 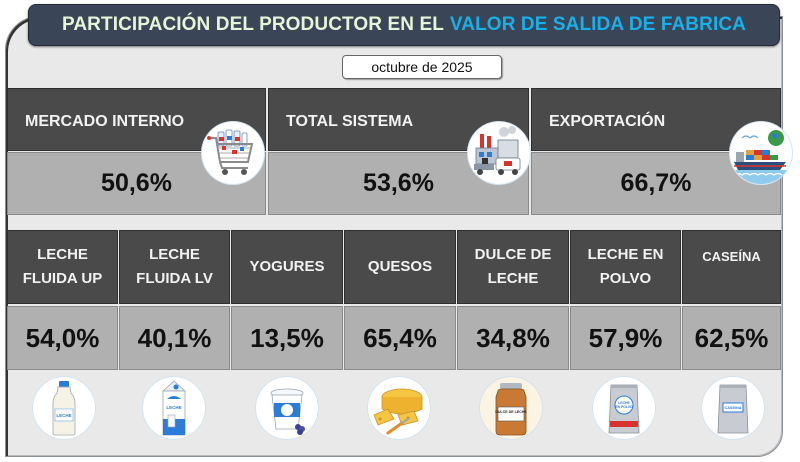 I want to click on product-header: QUESOS, so click(x=400, y=267).